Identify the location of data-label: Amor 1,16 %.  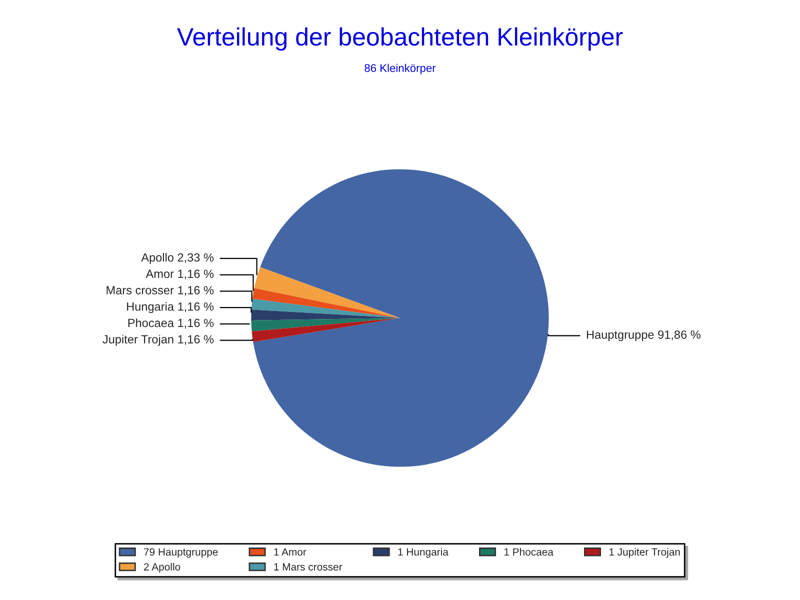
(180, 275).